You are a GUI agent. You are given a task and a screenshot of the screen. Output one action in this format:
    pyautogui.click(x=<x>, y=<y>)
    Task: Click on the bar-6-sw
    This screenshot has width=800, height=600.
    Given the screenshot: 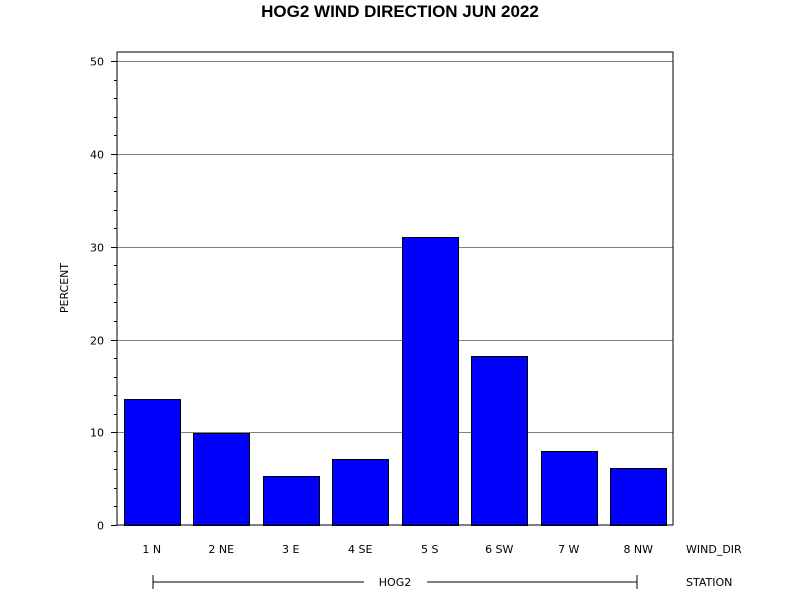 What is the action you would take?
    pyautogui.click(x=499, y=441)
    